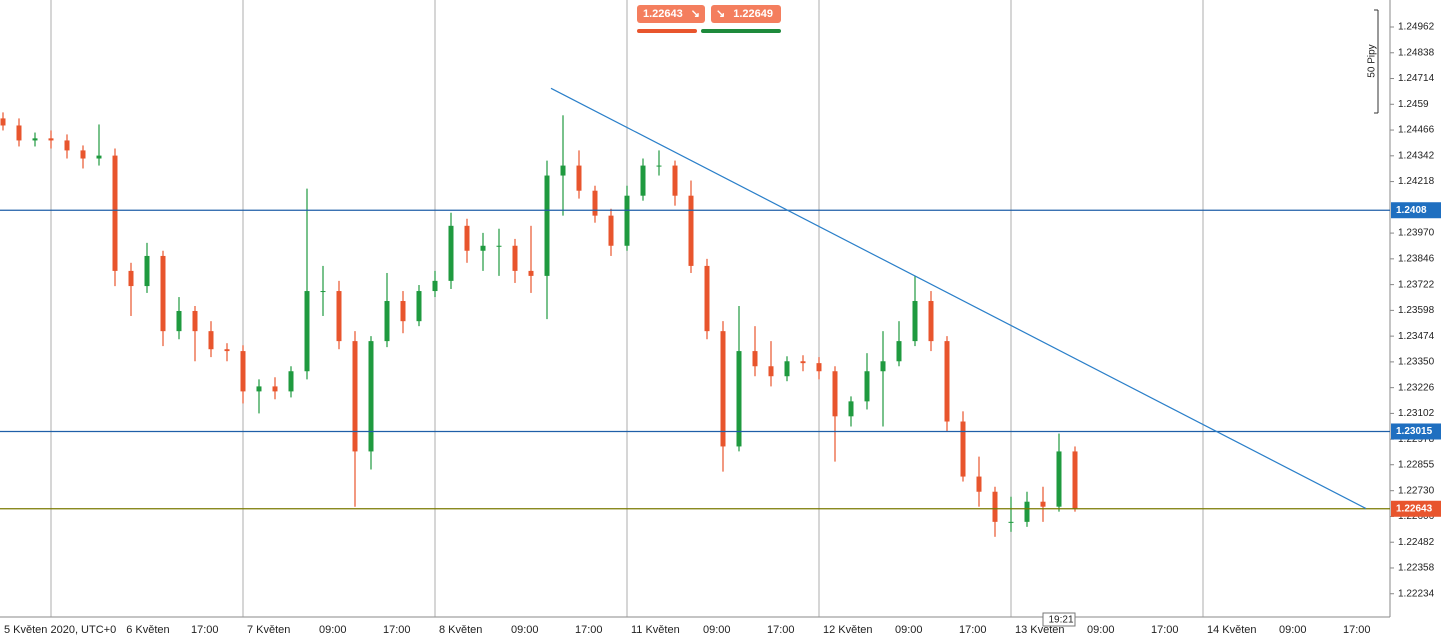  What do you see at coordinates (667, 31) in the screenshot?
I see `sell-bar` at bounding box center [667, 31].